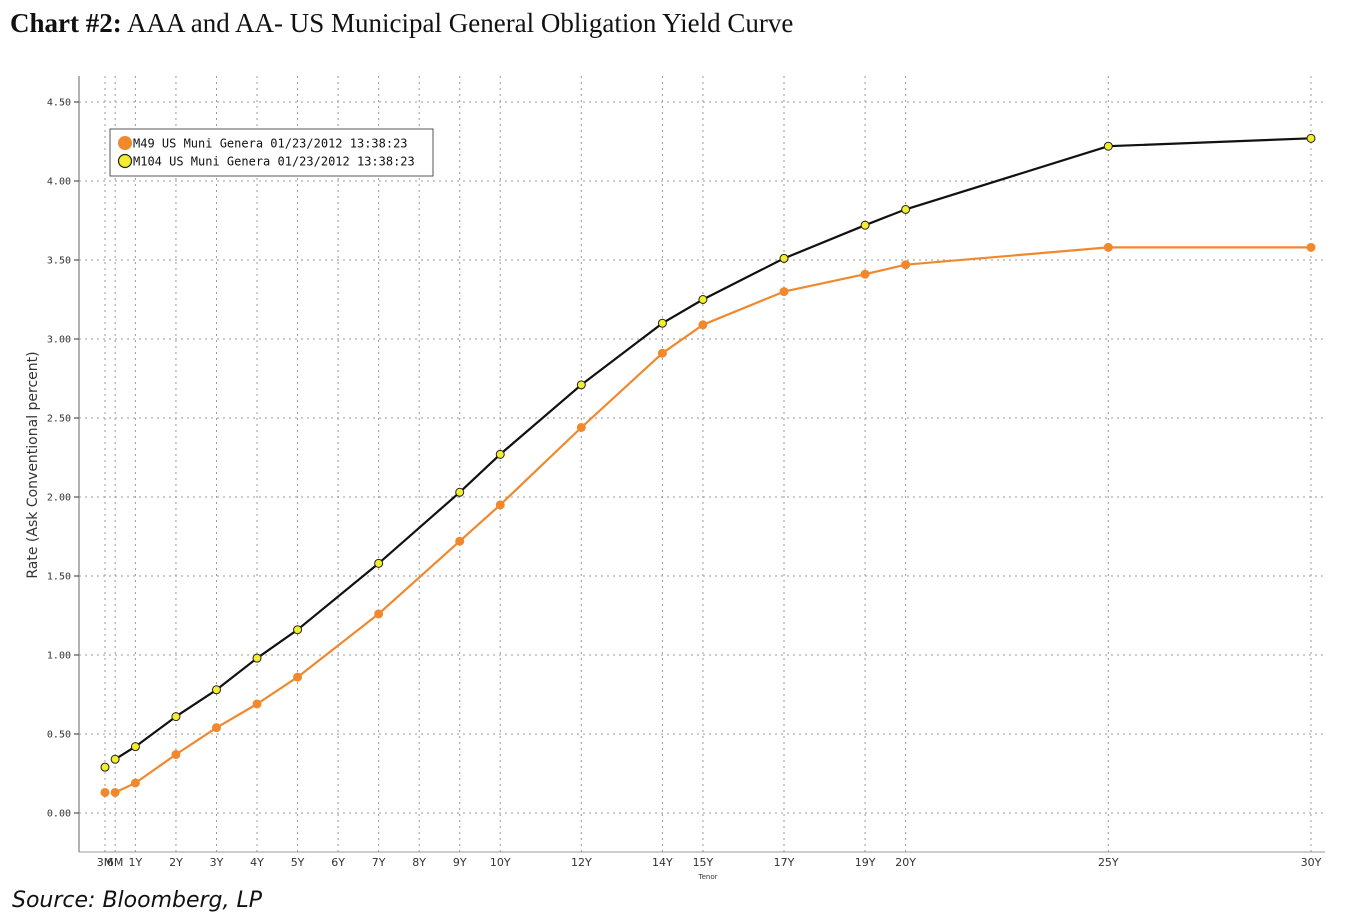 This screenshot has width=1348, height=922. What do you see at coordinates (59, 261) in the screenshot?
I see `y-tick-label: 3.50` at bounding box center [59, 261].